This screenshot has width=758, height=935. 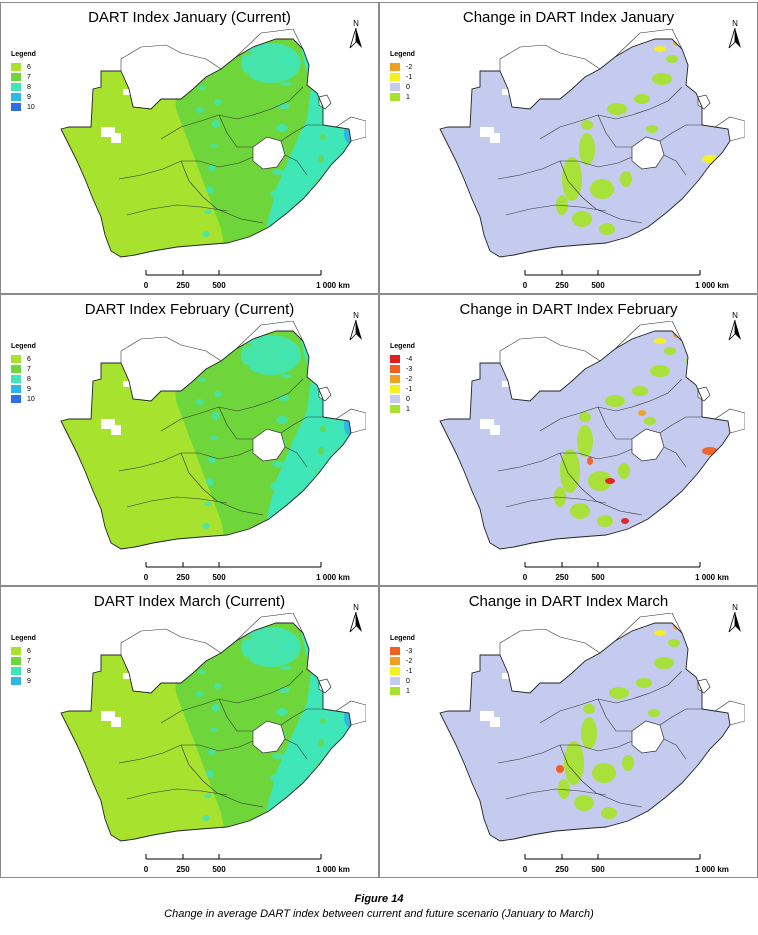 What do you see at coordinates (402, 378) in the screenshot?
I see `legend: Legend -4 -3 -2 -1 0 1` at bounding box center [402, 378].